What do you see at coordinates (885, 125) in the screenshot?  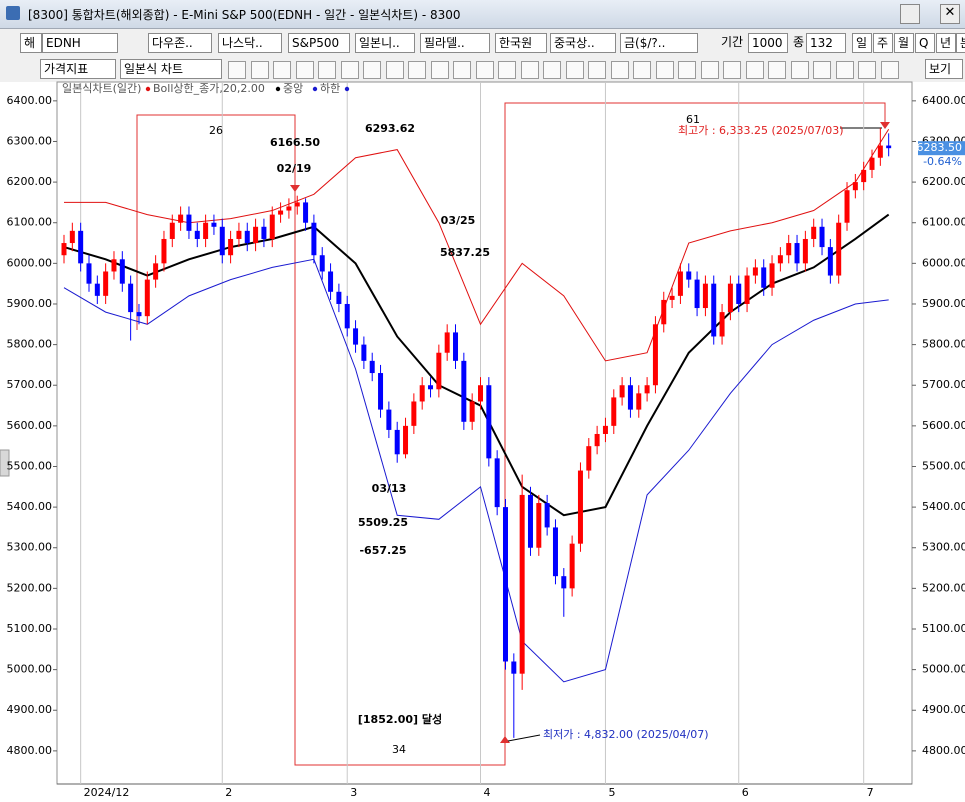 I see `arrow` at bounding box center [885, 125].